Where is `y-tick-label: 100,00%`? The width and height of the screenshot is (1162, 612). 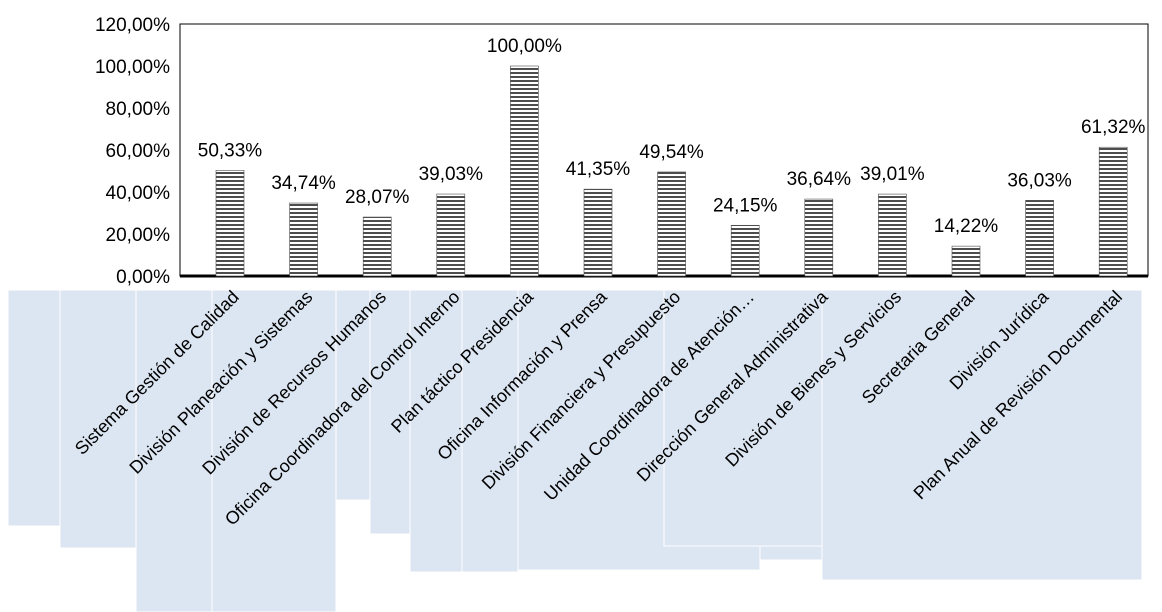
y-tick-label: 100,00% is located at coordinates (132, 67).